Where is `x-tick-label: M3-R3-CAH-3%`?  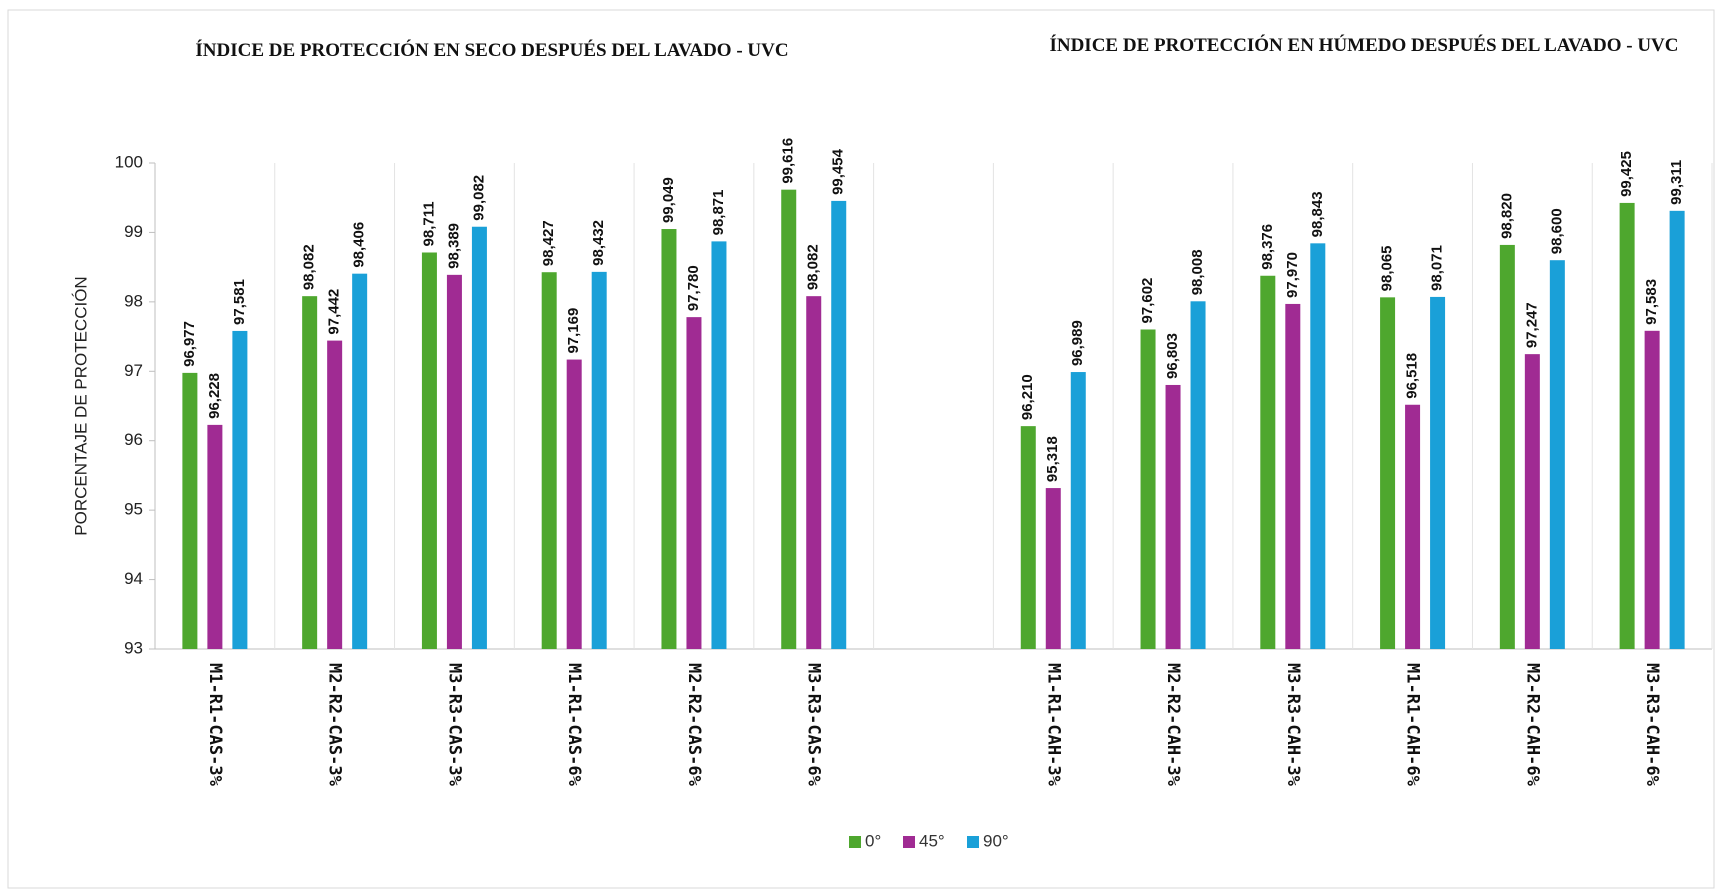
x-tick-label: M3-R3-CAH-3% is located at coordinates (1293, 725).